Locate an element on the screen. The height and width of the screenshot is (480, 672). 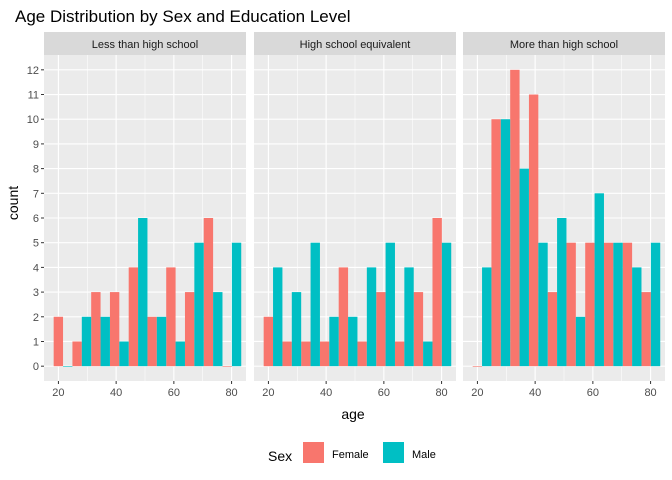
legend-label-female: Female is located at coordinates (350, 455).